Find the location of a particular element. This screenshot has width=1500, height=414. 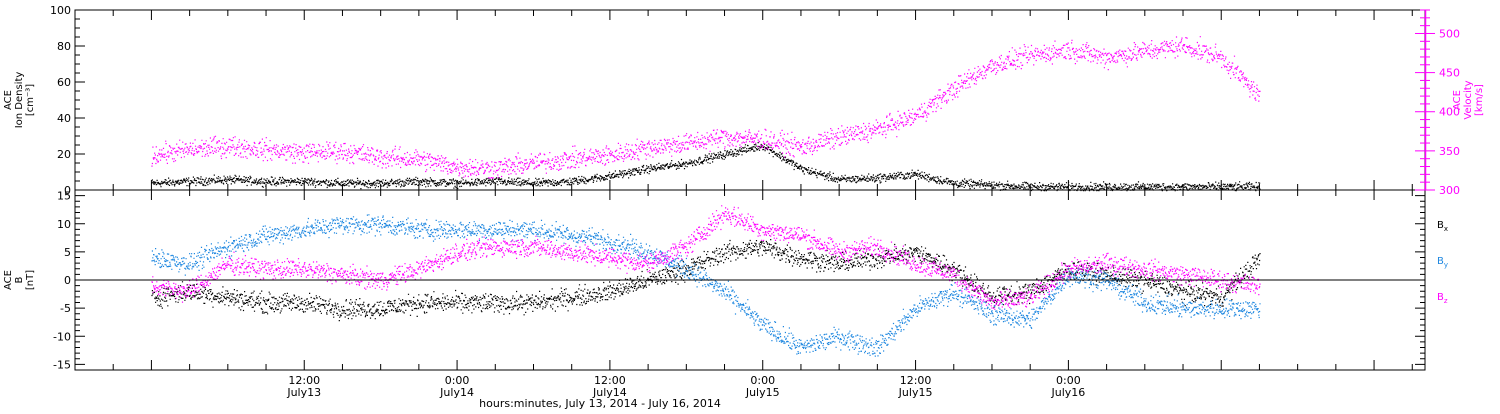

velocity-axis-title: ACE is located at coordinates (1457, 100).